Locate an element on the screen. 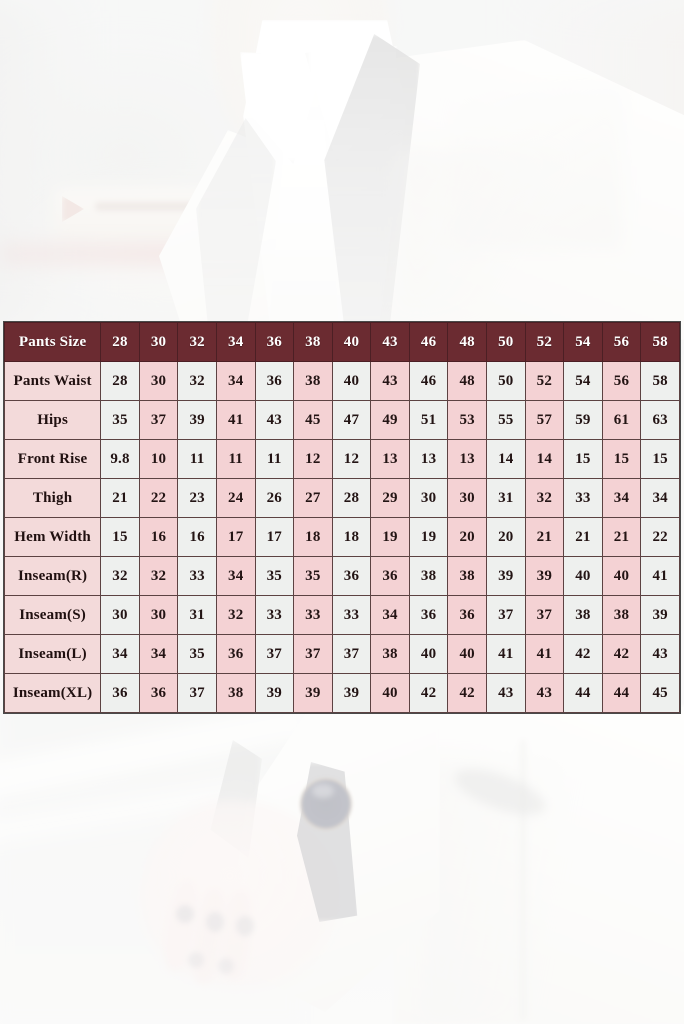  measurement-cell: 17 is located at coordinates (235, 537).